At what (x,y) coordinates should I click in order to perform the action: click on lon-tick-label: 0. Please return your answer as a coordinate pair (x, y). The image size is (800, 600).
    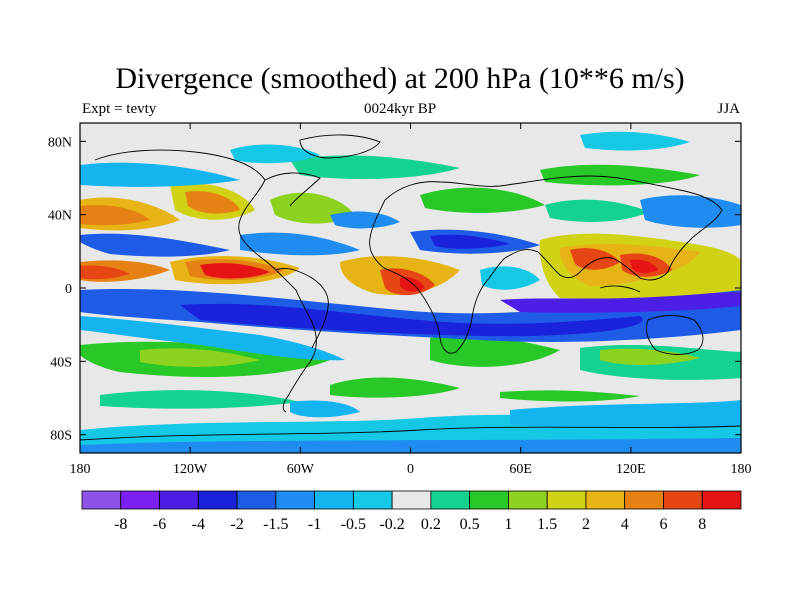
    Looking at the image, I should click on (410, 469).